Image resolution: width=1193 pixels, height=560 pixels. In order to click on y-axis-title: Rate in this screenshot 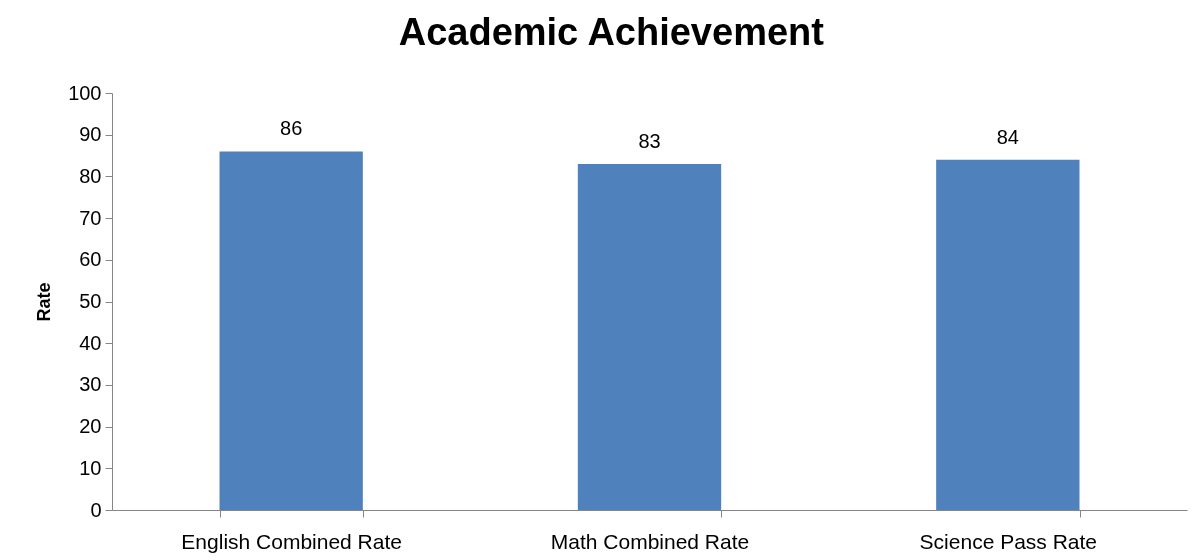, I will do `click(44, 302)`.